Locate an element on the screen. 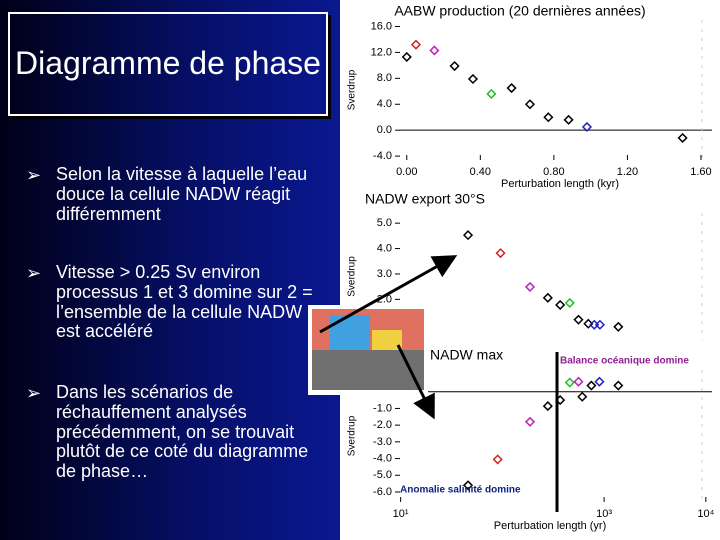  x-tick-label: 10¹ is located at coordinates (401, 514).